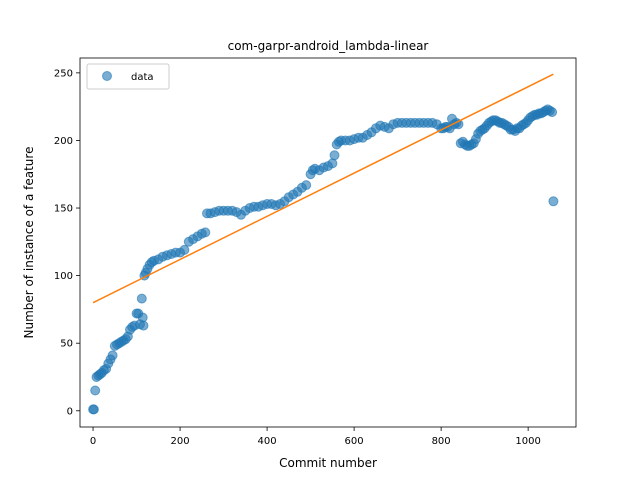  Describe the element at coordinates (63, 73) in the screenshot. I see `y-tick-label: 250` at that location.